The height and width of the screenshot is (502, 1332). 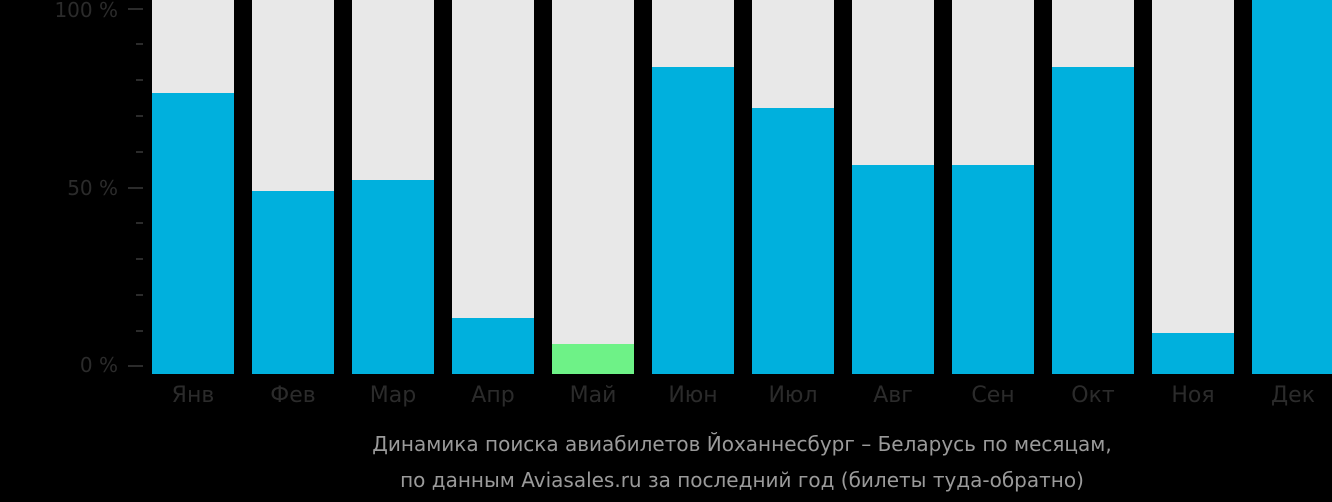 I want to click on x-axis-label: Сен, so click(x=993, y=395).